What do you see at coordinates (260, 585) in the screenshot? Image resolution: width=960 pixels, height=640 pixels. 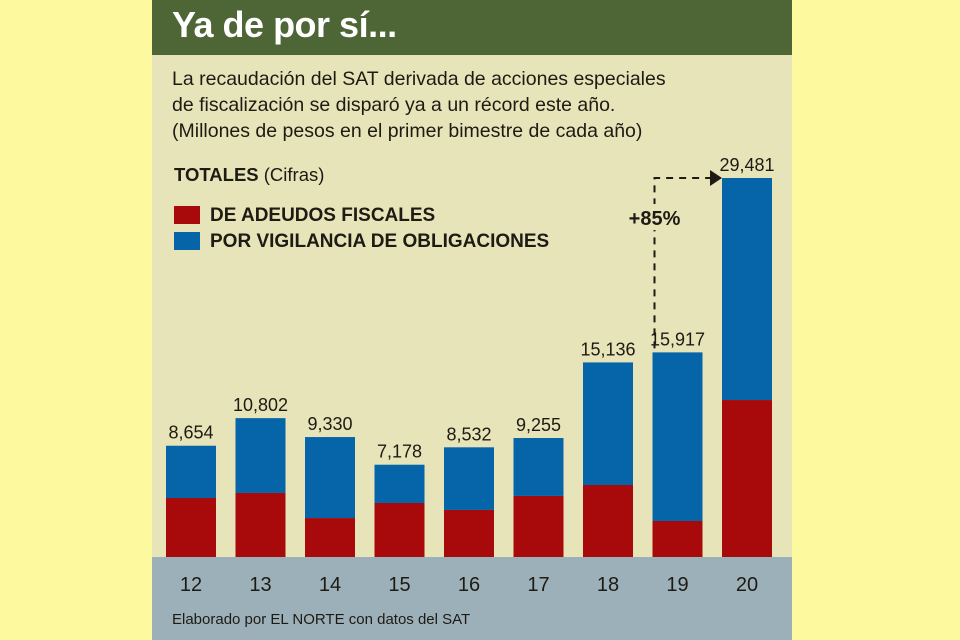 I see `x-tick-label: 13` at bounding box center [260, 585].